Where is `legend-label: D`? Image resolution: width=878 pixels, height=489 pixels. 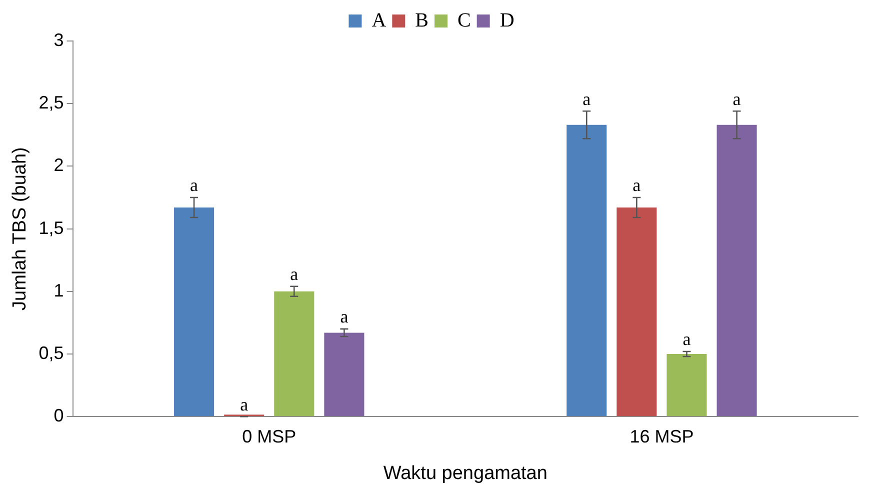 legend-label: D is located at coordinates (507, 20).